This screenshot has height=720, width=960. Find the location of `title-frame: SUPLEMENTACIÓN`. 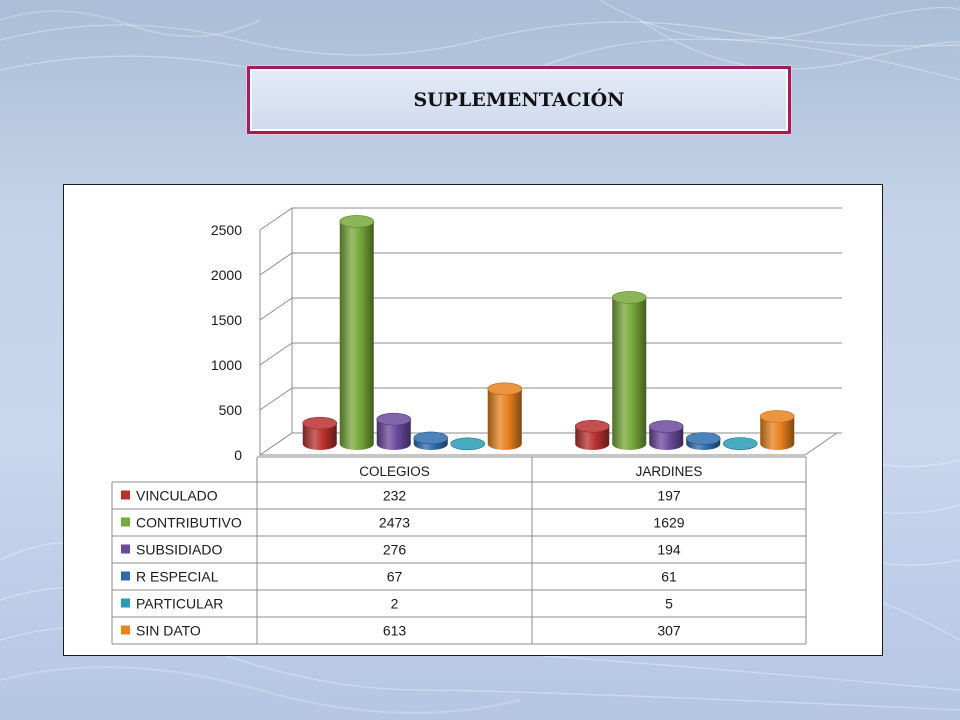

title-frame: SUPLEMENTACIÓN is located at coordinates (519, 100).